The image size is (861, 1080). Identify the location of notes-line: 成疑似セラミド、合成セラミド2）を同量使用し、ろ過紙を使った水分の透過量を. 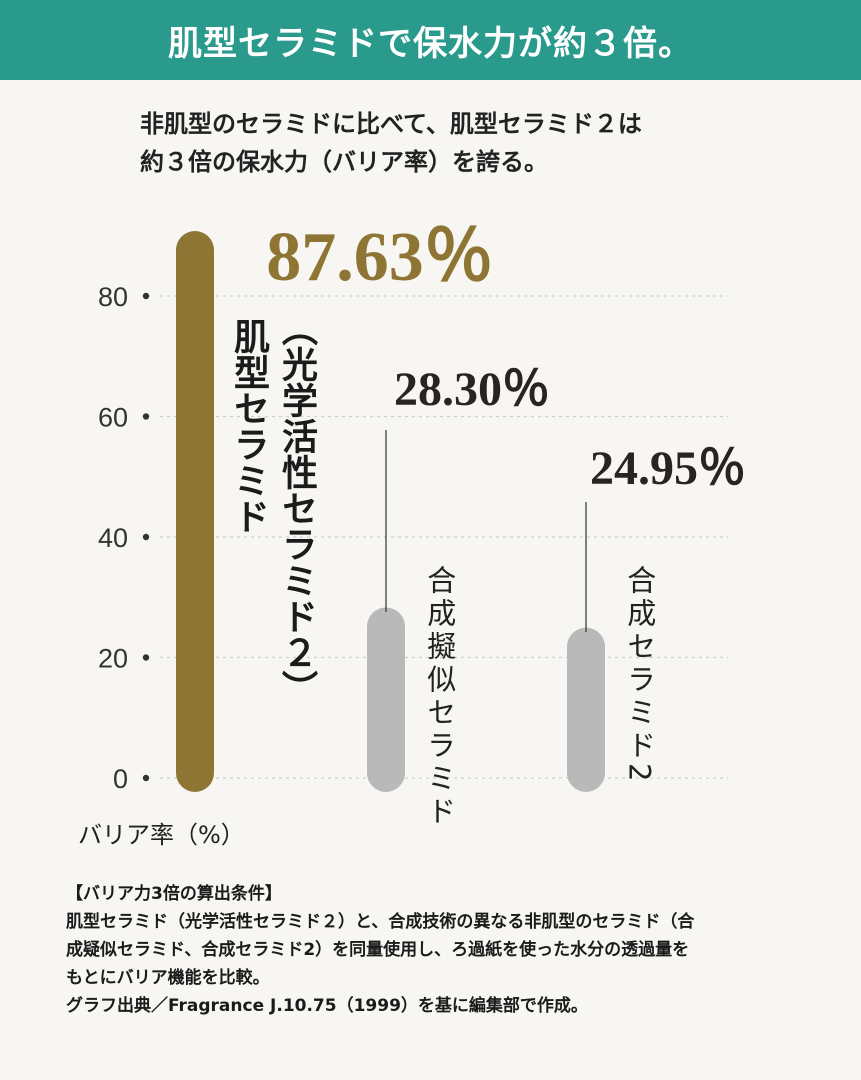
(378, 950).